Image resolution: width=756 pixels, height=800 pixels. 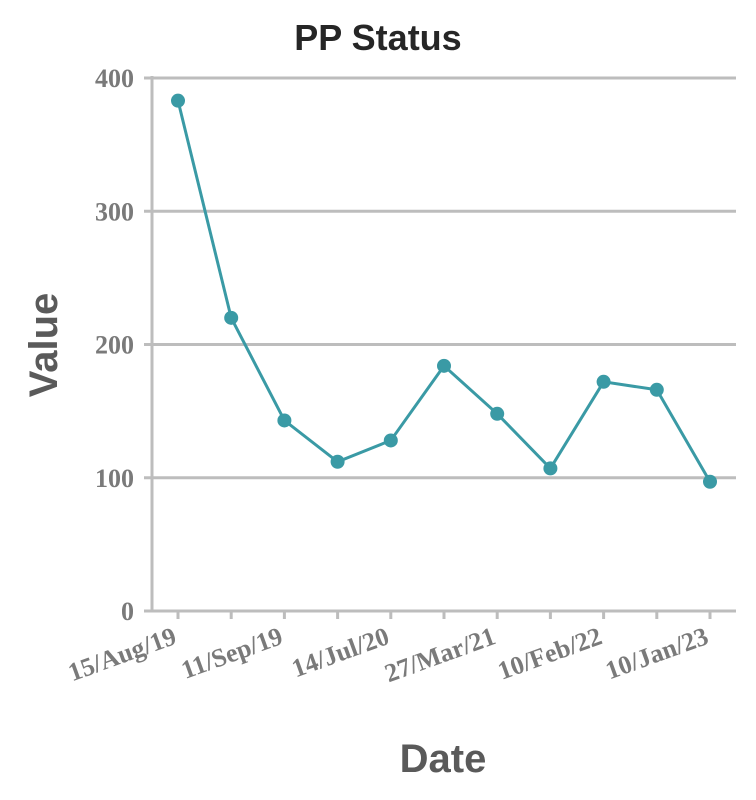 What do you see at coordinates (657, 653) in the screenshot?
I see `x-tick-label: 10/Jan/23` at bounding box center [657, 653].